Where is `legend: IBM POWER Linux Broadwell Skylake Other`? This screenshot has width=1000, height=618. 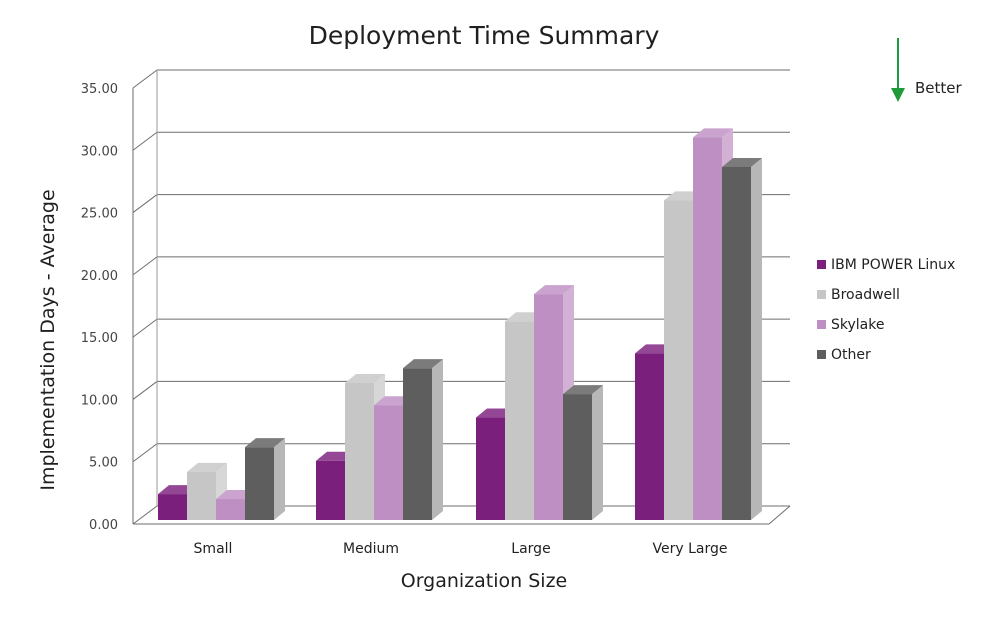 legend: IBM POWER Linux Broadwell Skylake Other is located at coordinates (886, 310).